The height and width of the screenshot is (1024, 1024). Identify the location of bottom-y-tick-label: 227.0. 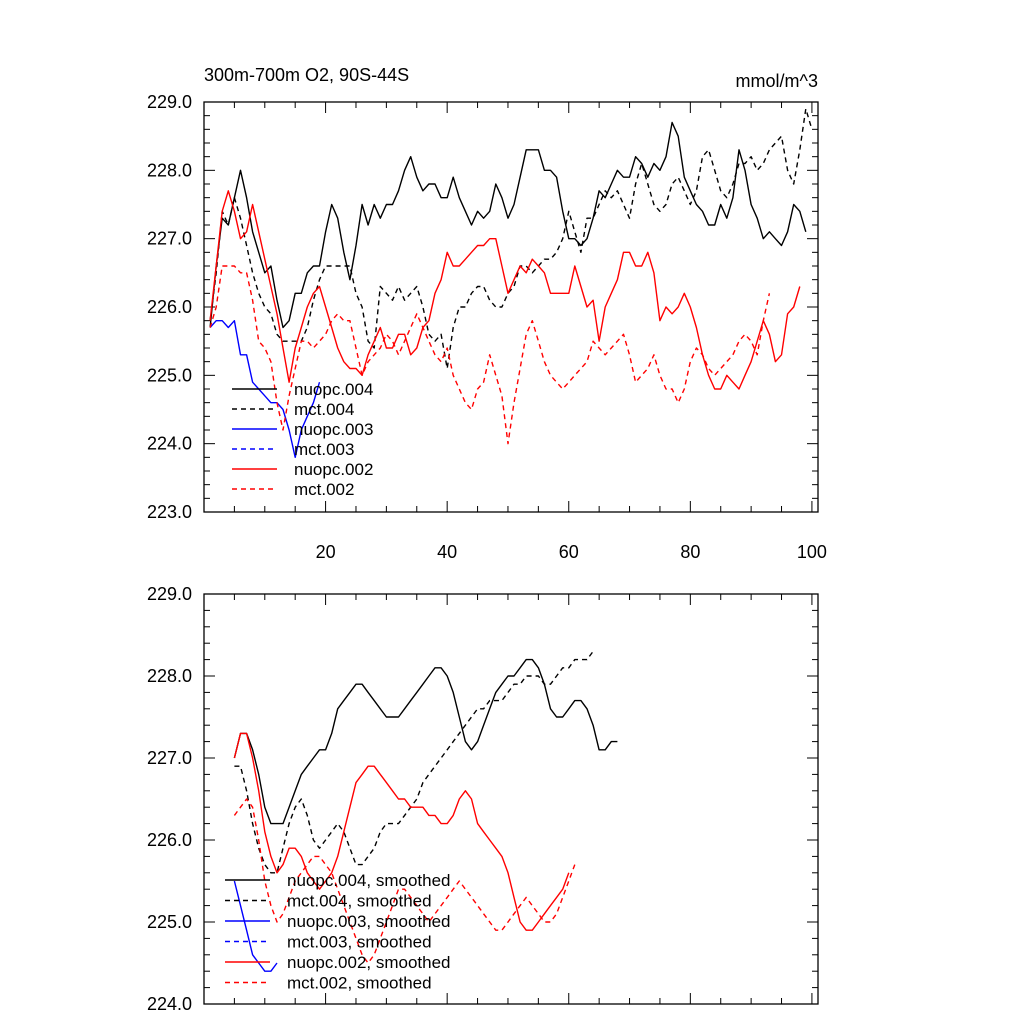
(169, 758).